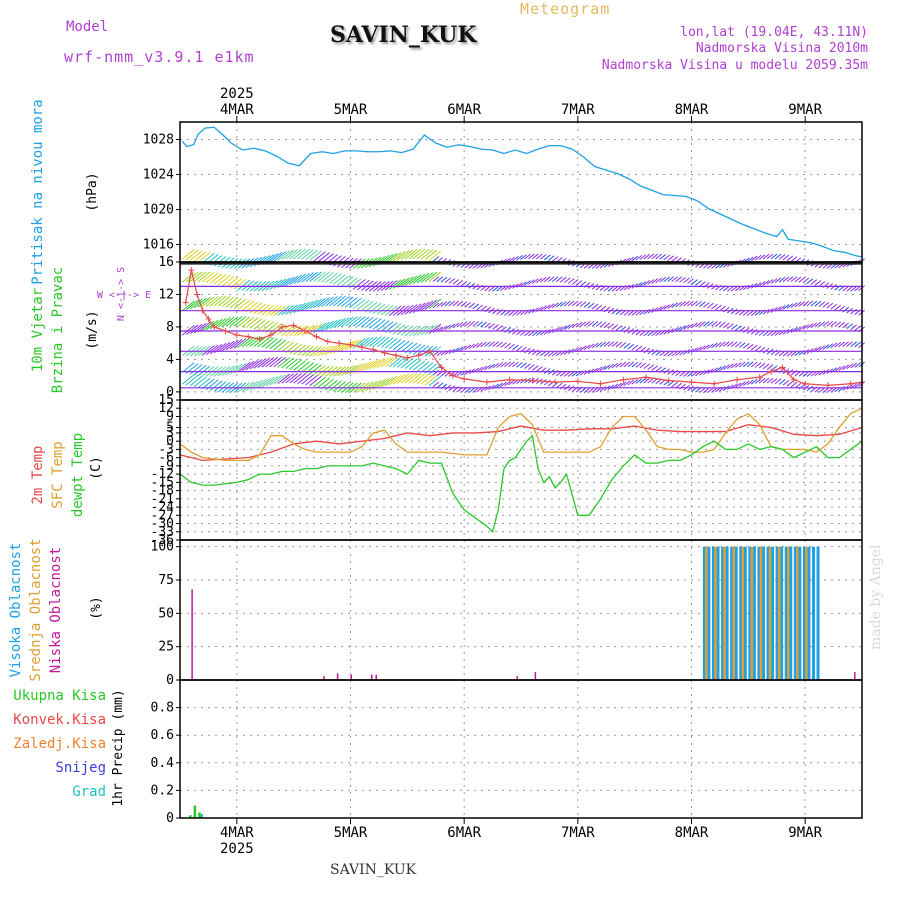 Image resolution: width=900 pixels, height=900 pixels. I want to click on pressure-unit: (hPa), so click(92, 191).